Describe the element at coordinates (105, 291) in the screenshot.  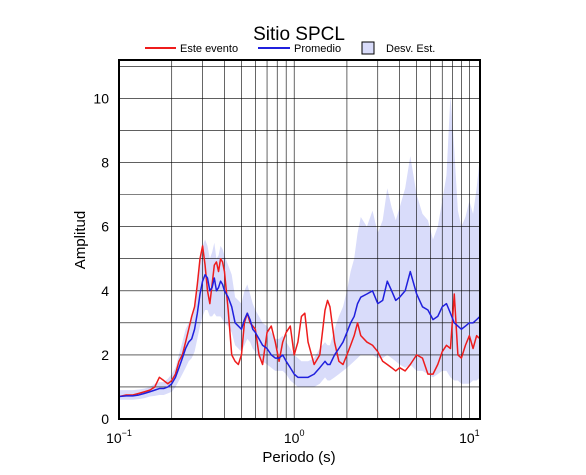
I see `y-tick-label: 4` at that location.